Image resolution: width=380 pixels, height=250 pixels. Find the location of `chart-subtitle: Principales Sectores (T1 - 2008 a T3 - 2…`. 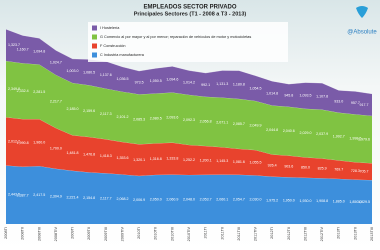

chart-subtitle: Principales Sectores (T1 - 2008 a T3 - 2… is located at coordinates (190, 14).